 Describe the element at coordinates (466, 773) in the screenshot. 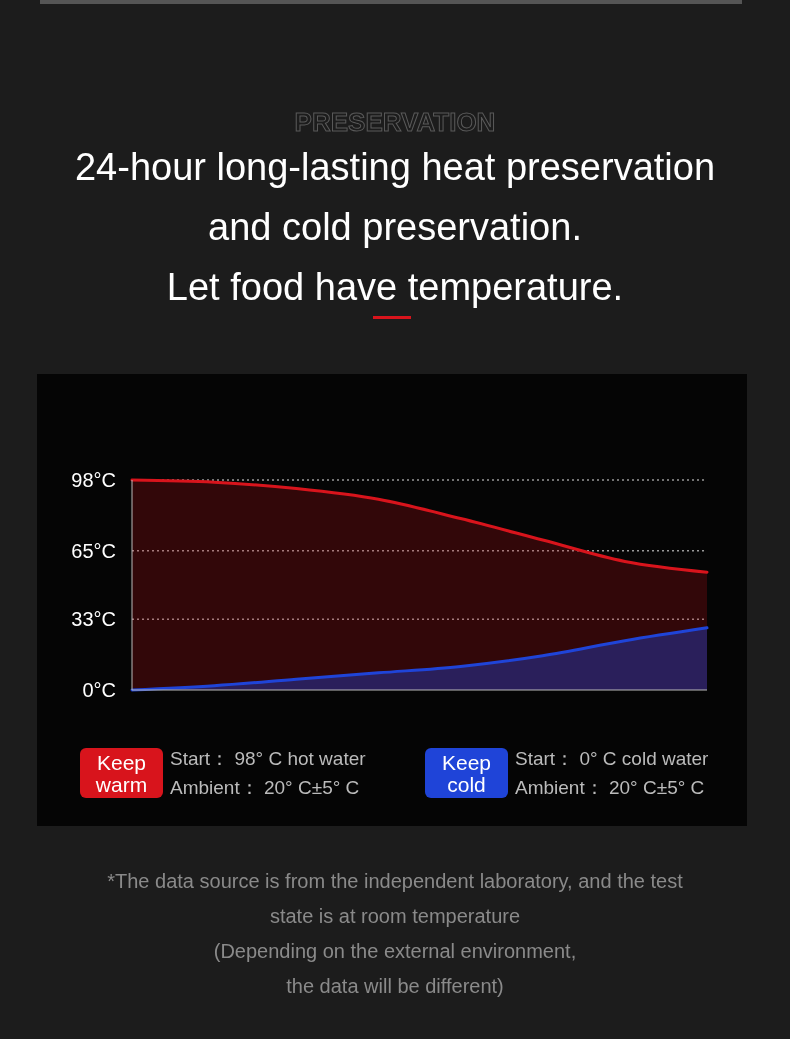

I see `text: Keep cold` at that location.